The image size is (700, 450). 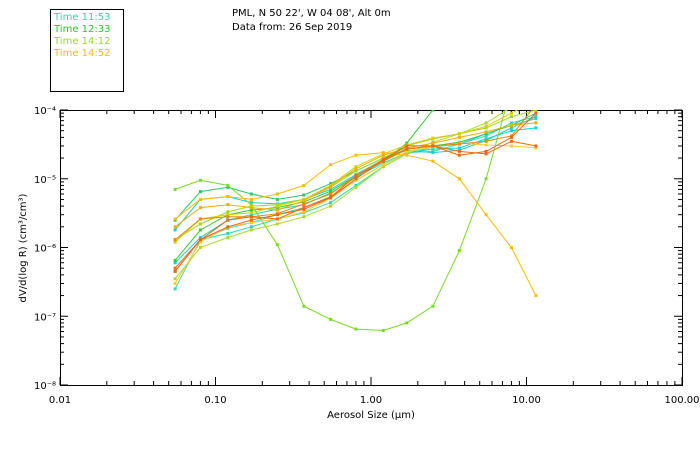 I want to click on chart-subtitle: Data from: 26 Sep 2019, so click(x=292, y=27).